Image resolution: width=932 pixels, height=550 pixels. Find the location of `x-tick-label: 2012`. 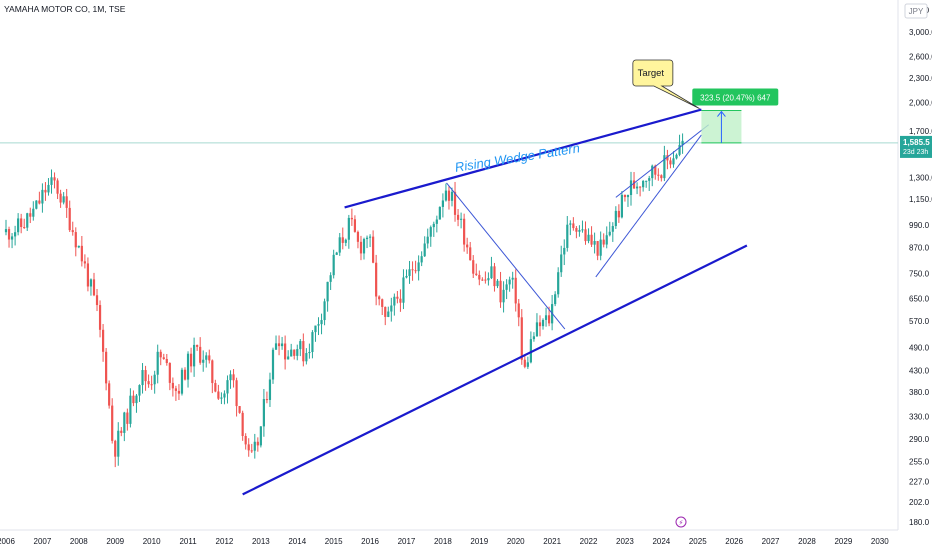

x-tick-label: 2012 is located at coordinates (225, 541).